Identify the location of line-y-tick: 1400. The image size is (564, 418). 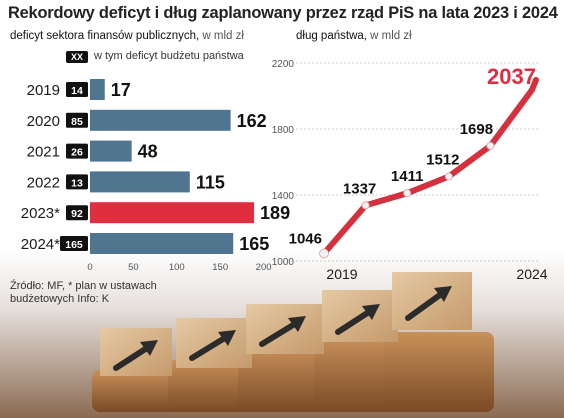
(283, 196).